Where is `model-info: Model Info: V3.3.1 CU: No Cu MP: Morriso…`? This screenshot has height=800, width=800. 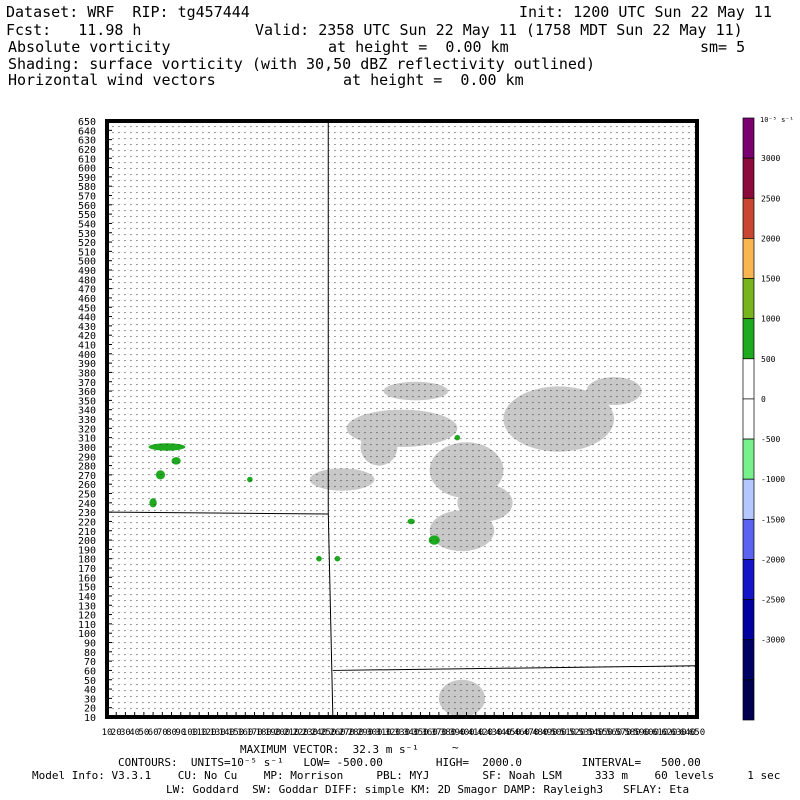 model-info: Model Info: V3.3.1 CU: No Cu MP: Morriso… is located at coordinates (406, 775).